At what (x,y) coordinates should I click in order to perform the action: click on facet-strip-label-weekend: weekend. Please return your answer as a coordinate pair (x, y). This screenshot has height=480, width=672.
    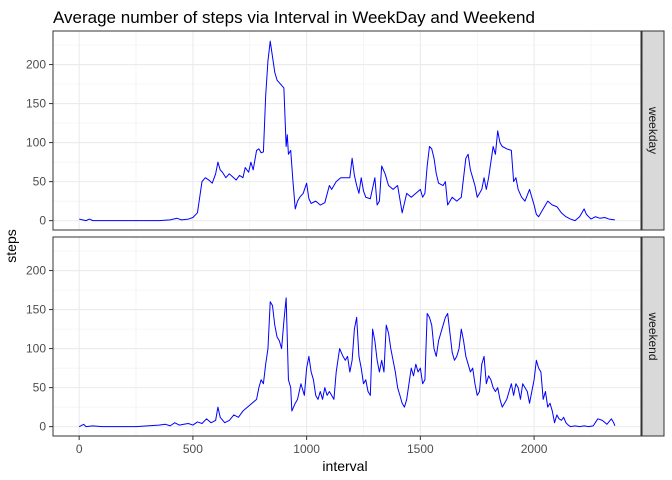
    Looking at the image, I should click on (653, 335).